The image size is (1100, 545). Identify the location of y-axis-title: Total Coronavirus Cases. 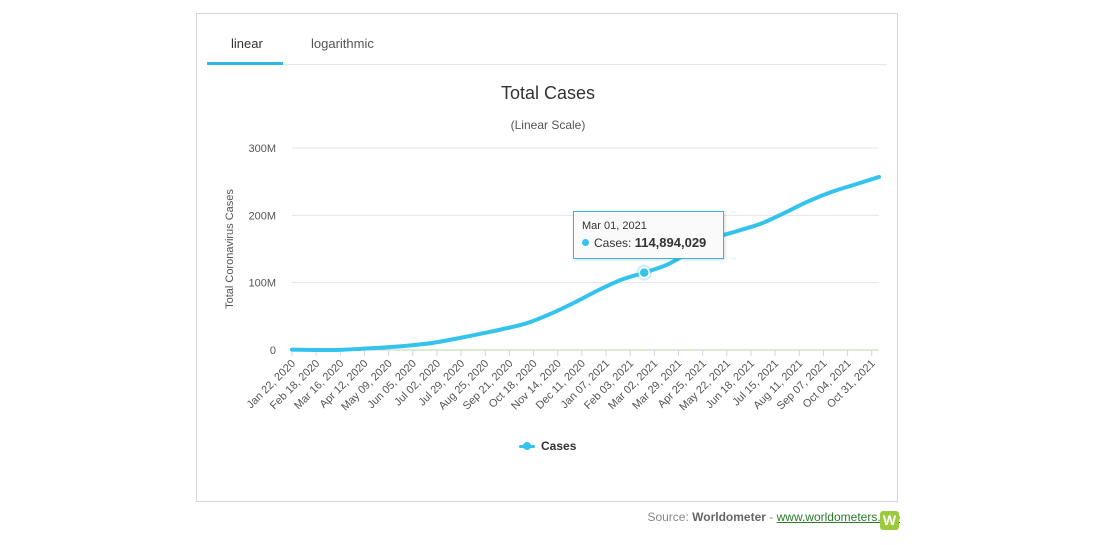
(230, 249).